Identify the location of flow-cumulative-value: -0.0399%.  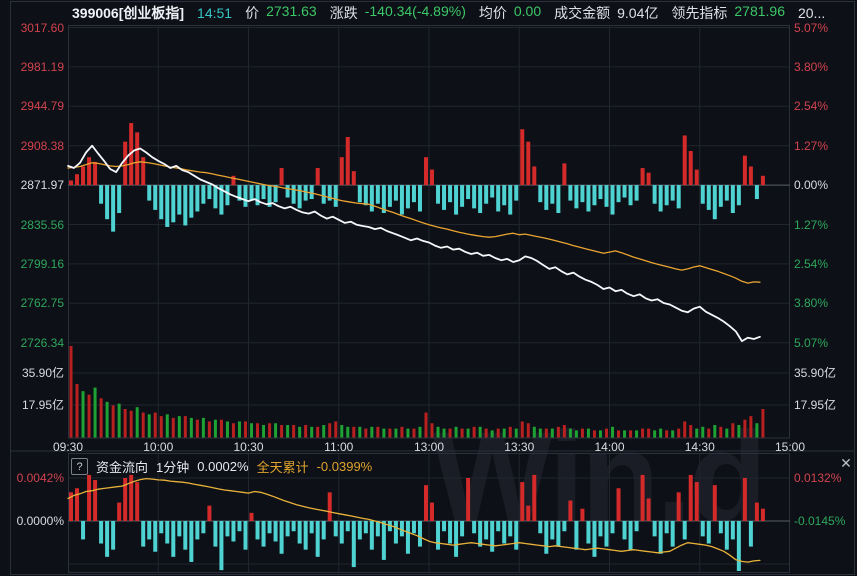
(344, 466).